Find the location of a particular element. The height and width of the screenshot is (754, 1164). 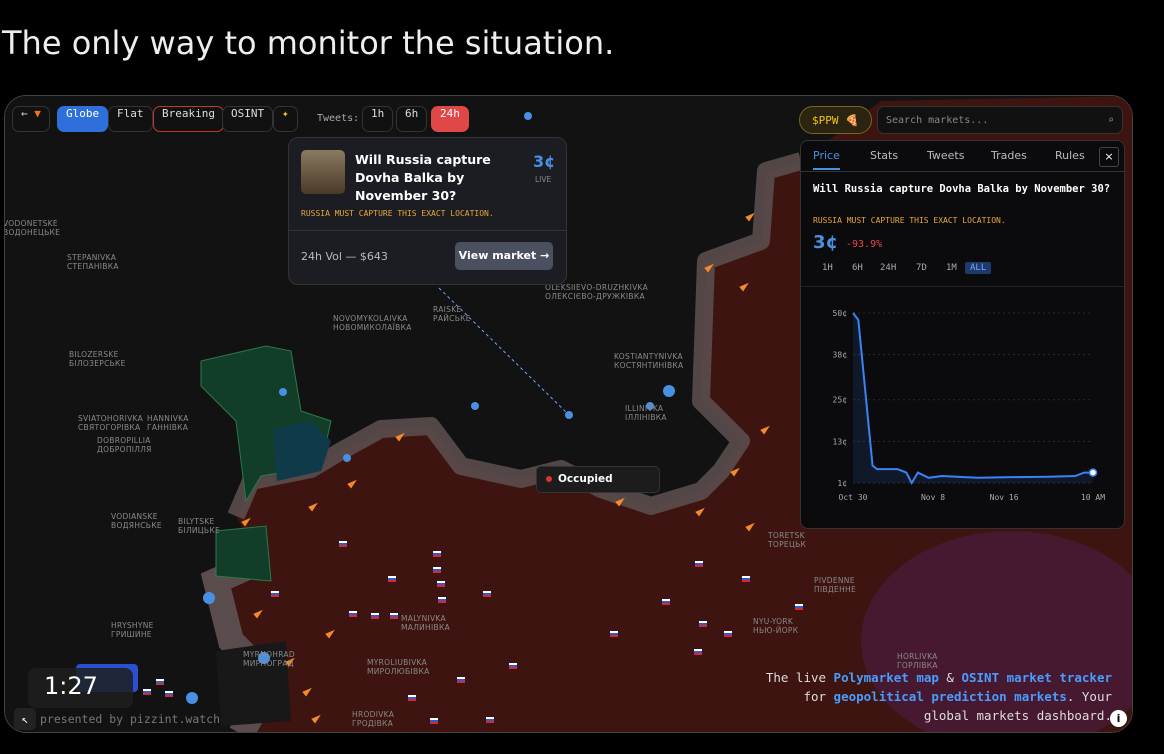

range-button: 1M is located at coordinates (951, 268).